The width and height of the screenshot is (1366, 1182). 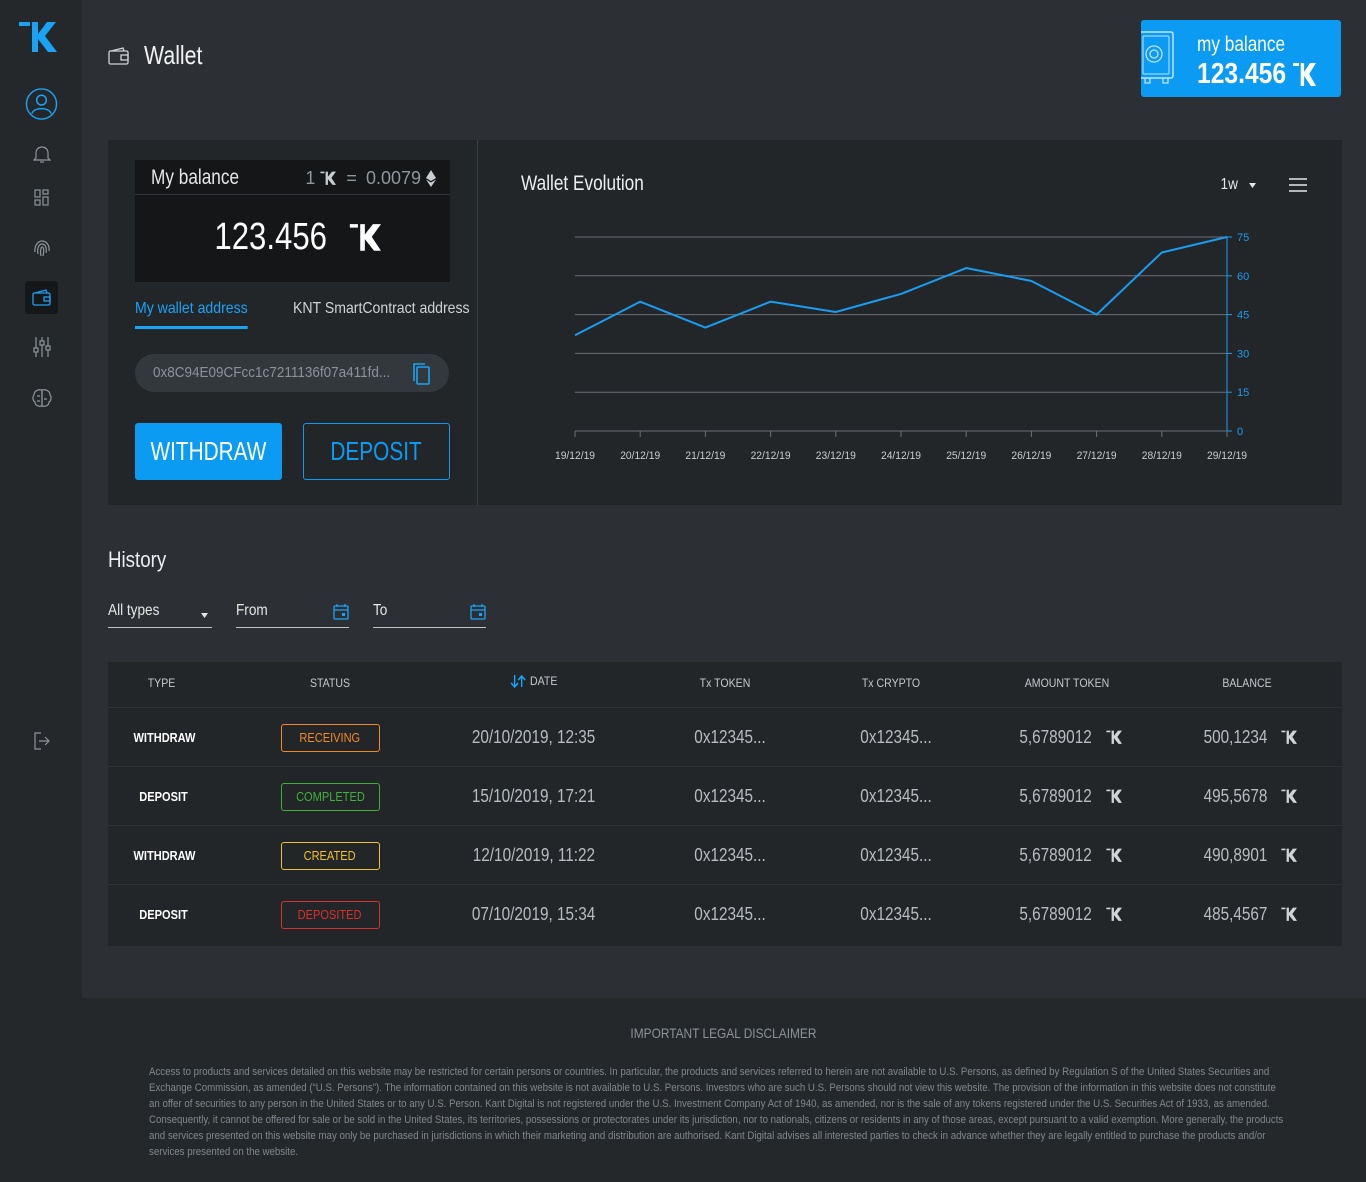 I want to click on balance-card: my balance 123.456, so click(x=1241, y=58).